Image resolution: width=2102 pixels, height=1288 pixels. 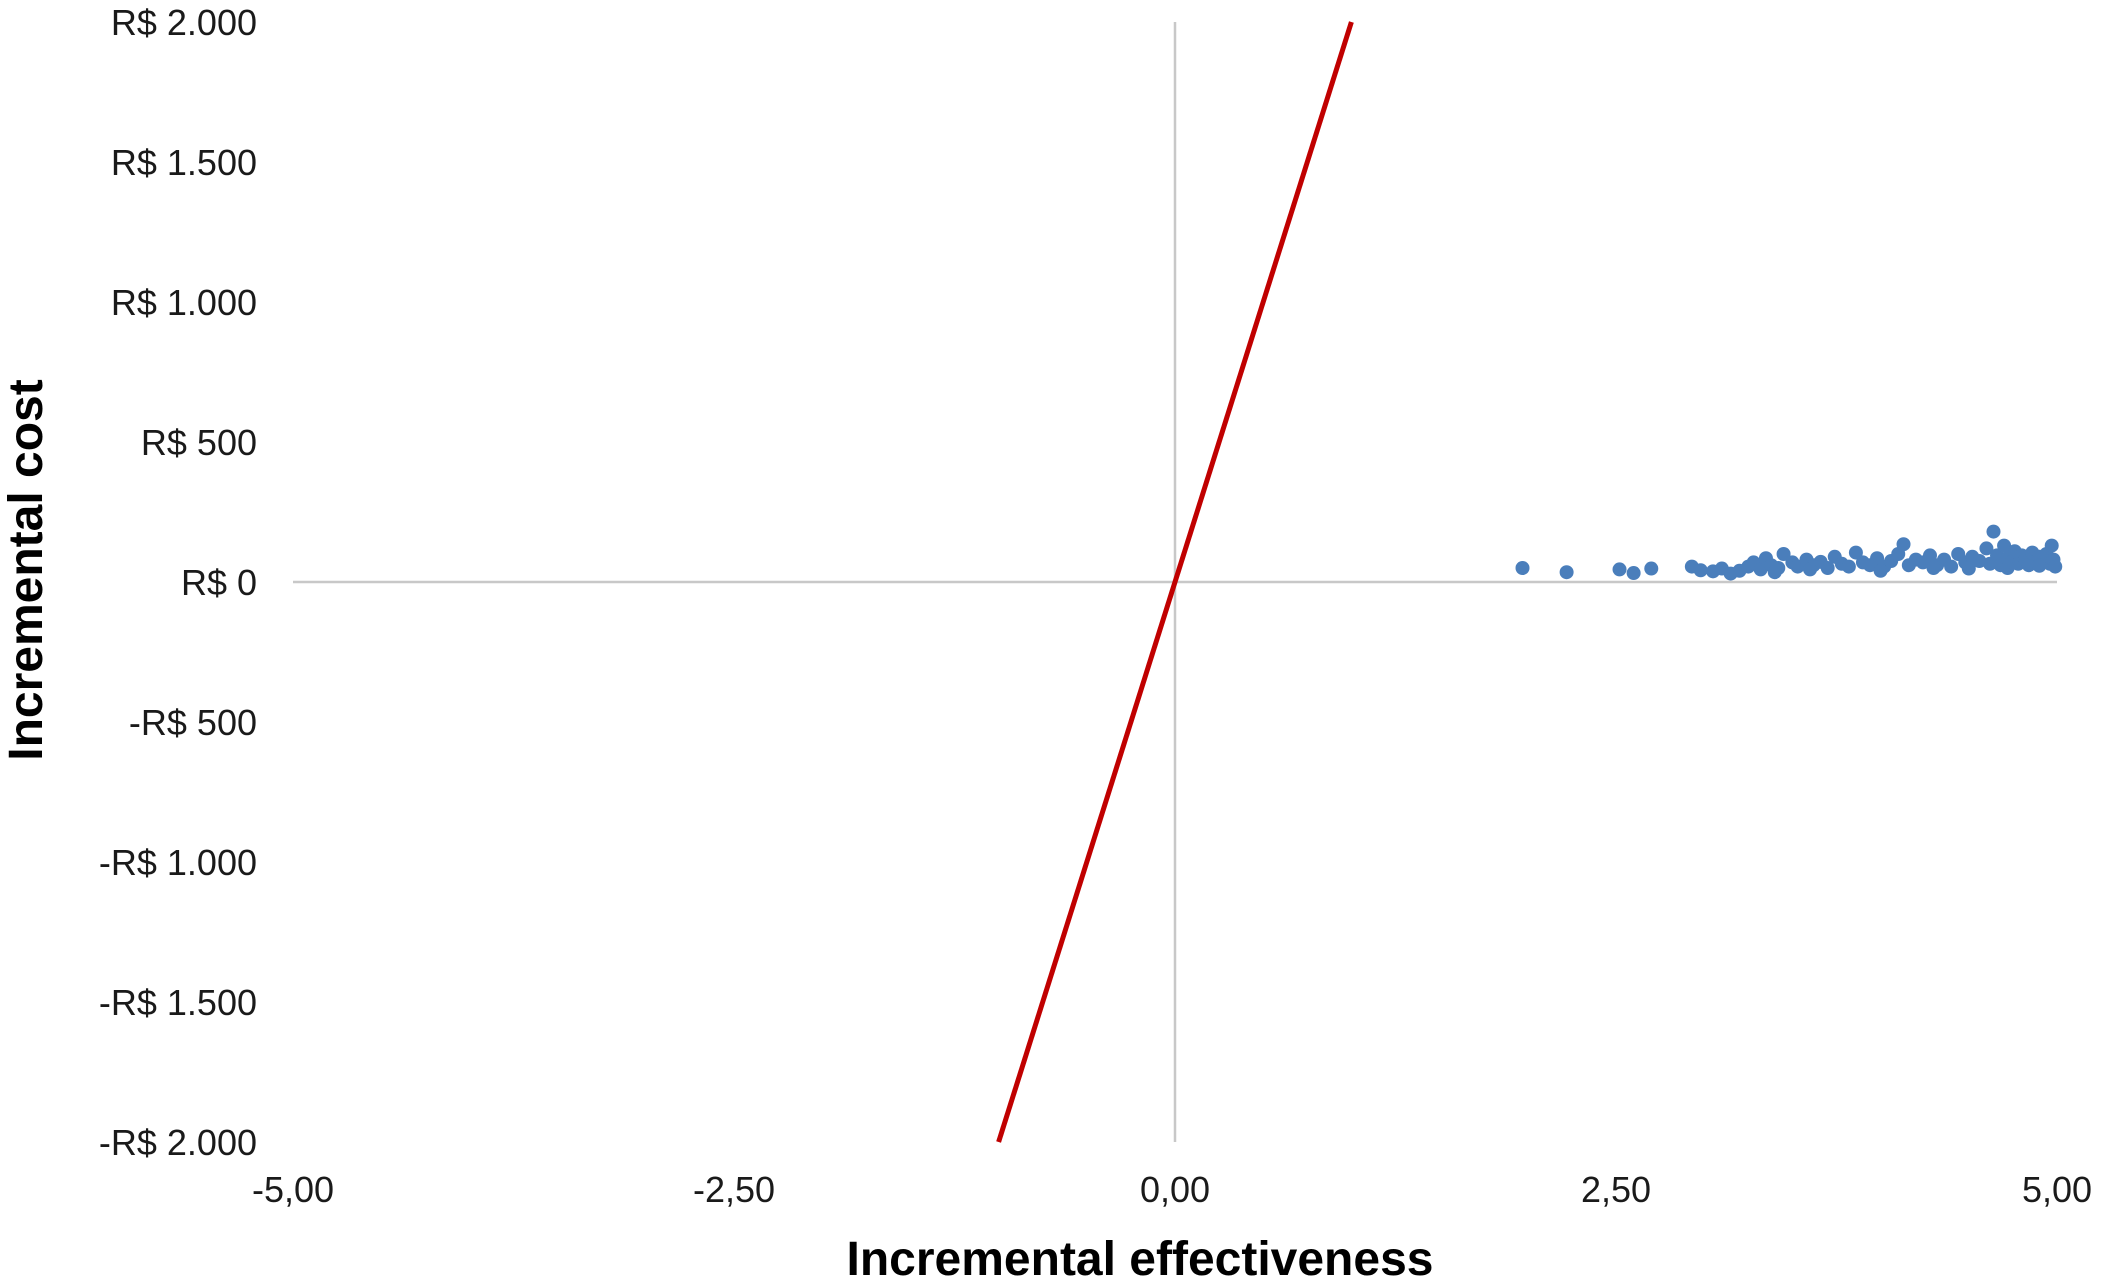 I want to click on y-tick-label: R$ 1.000, so click(x=184, y=302).